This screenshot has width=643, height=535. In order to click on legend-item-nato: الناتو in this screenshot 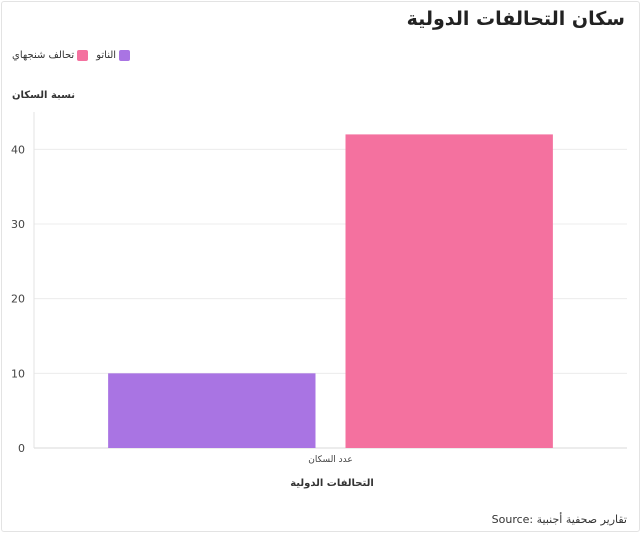, I will do `click(113, 55)`.